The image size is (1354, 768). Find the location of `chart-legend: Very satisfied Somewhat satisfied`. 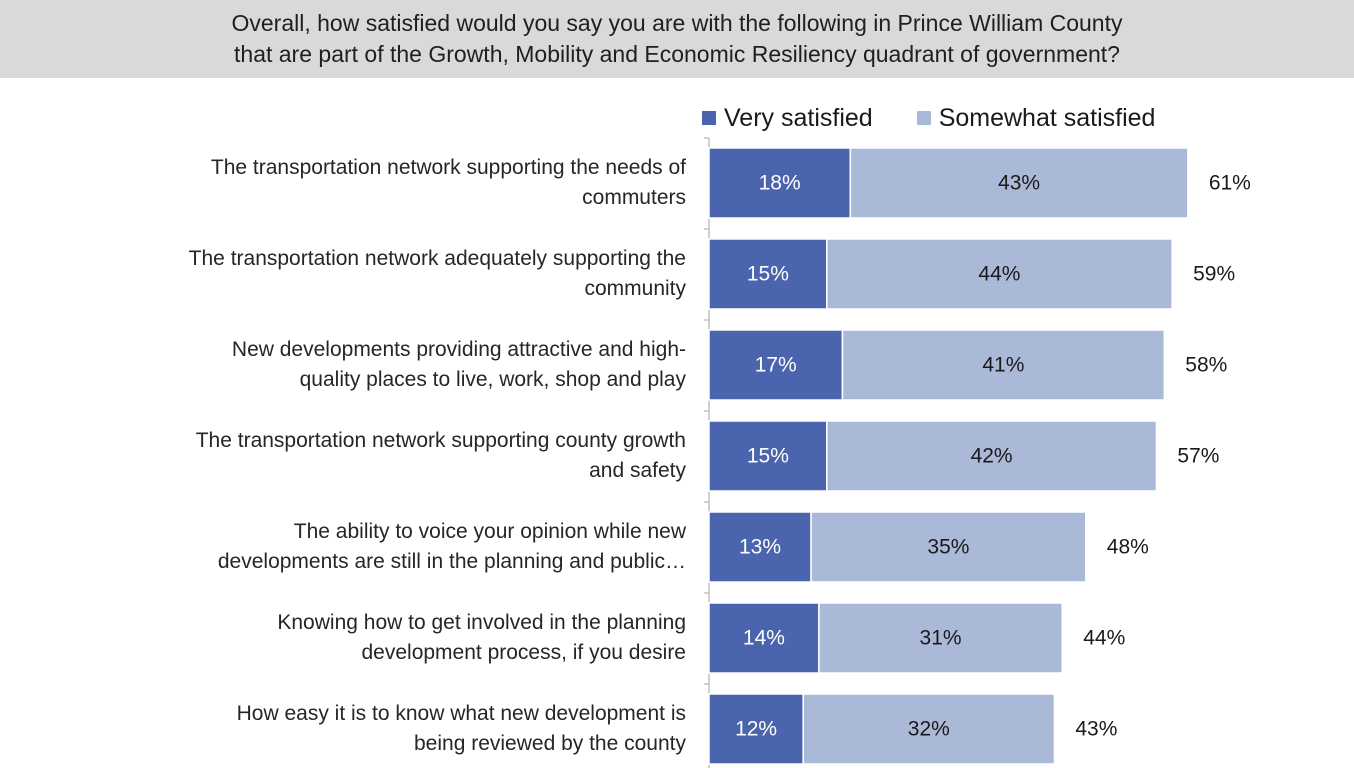

chart-legend: Very satisfied Somewhat satisfied is located at coordinates (950, 118).